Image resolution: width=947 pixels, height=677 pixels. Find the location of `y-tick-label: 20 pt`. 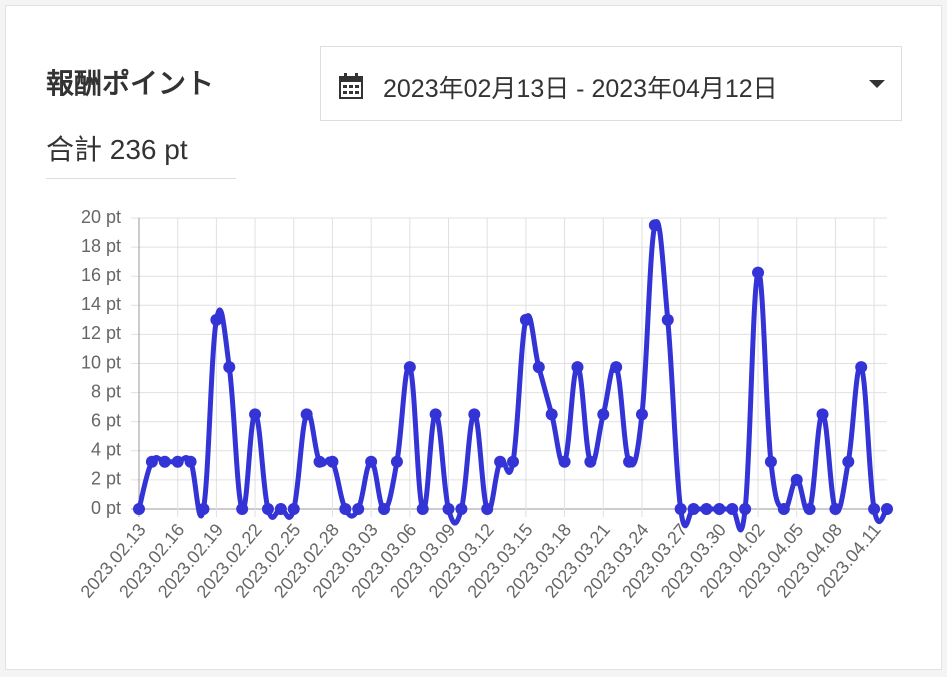

y-tick-label: 20 pt is located at coordinates (101, 217).